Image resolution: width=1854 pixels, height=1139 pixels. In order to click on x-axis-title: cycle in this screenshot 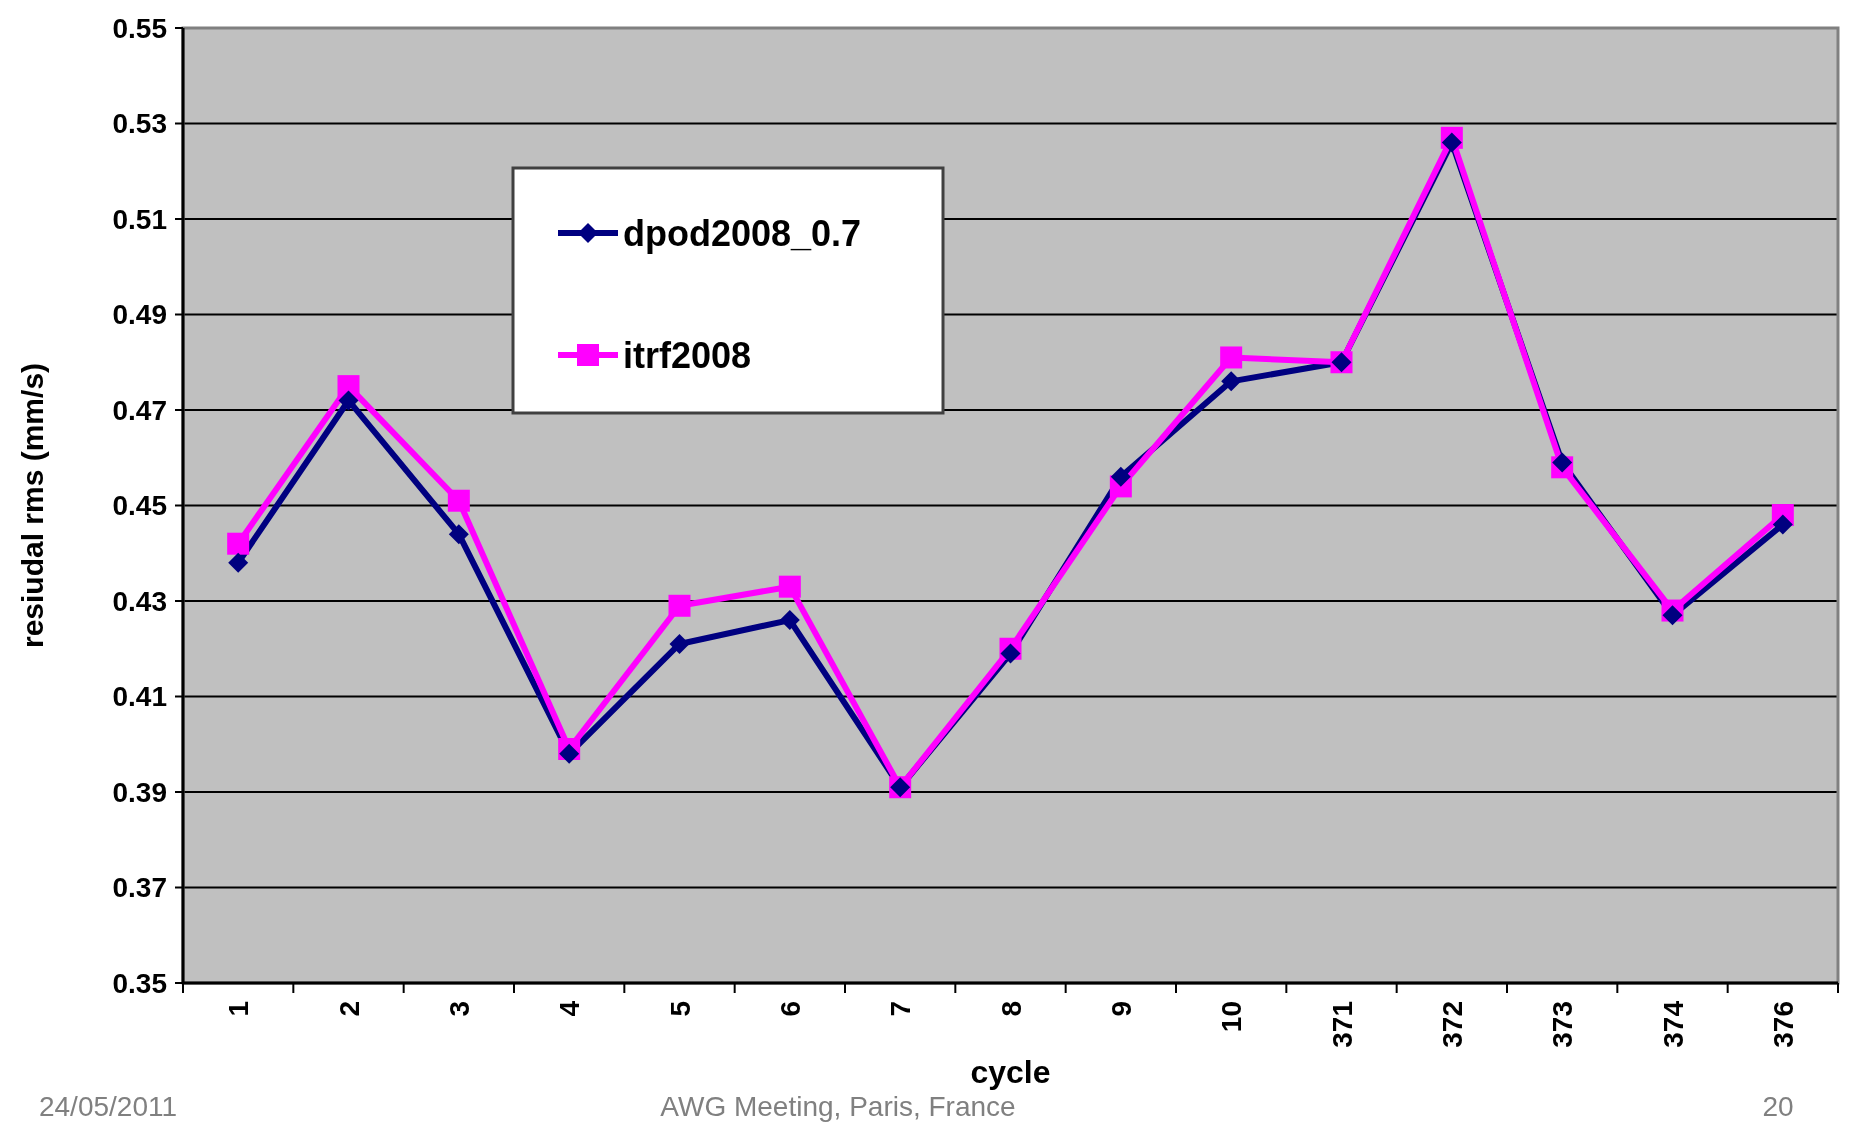, I will do `click(1010, 1072)`.